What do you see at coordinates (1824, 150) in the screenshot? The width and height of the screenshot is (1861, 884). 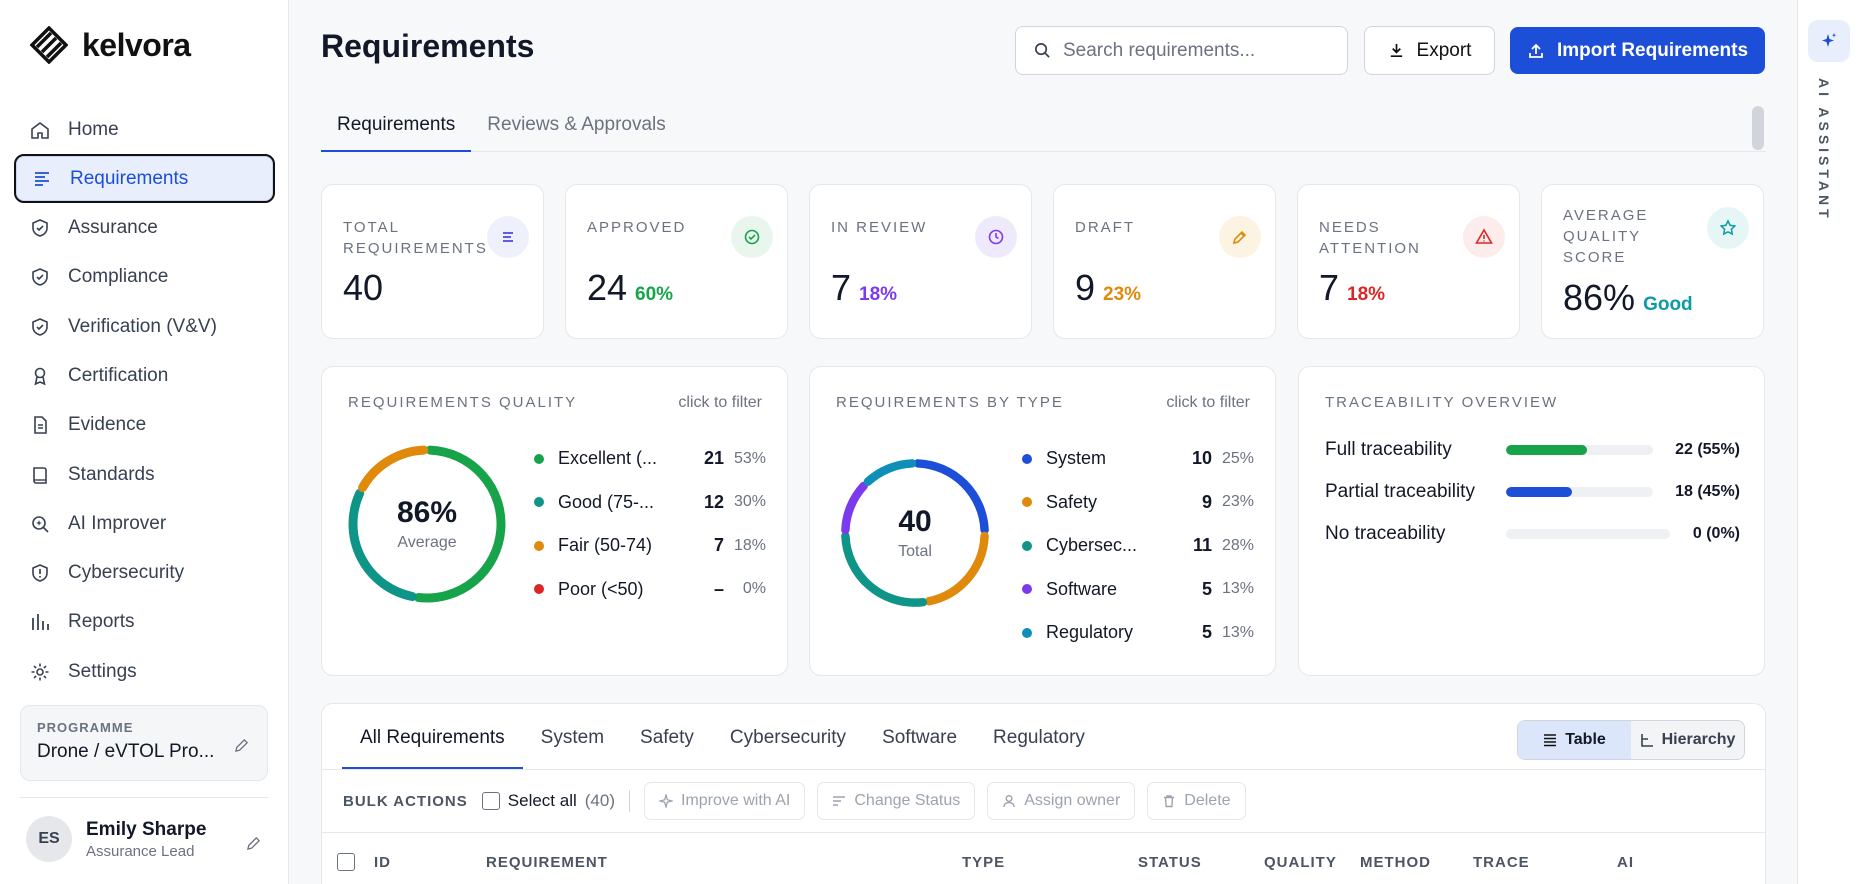 I see `ai-assistant-label: AI ASSISTANT` at bounding box center [1824, 150].